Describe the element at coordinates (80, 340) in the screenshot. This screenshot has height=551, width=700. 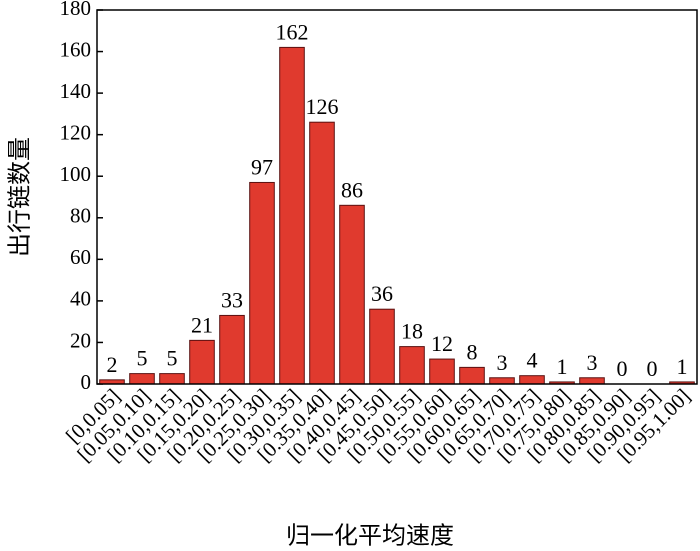
I see `y-tick-label: 20` at that location.